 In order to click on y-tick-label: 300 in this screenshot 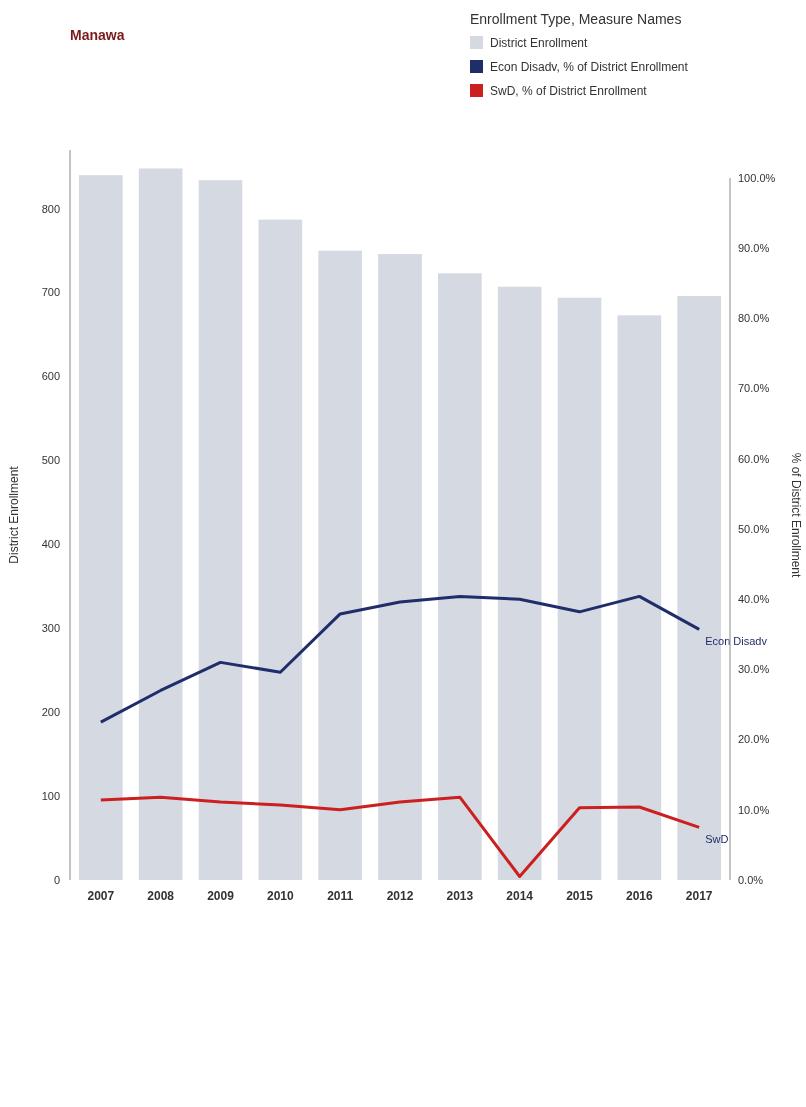, I will do `click(50, 628)`.